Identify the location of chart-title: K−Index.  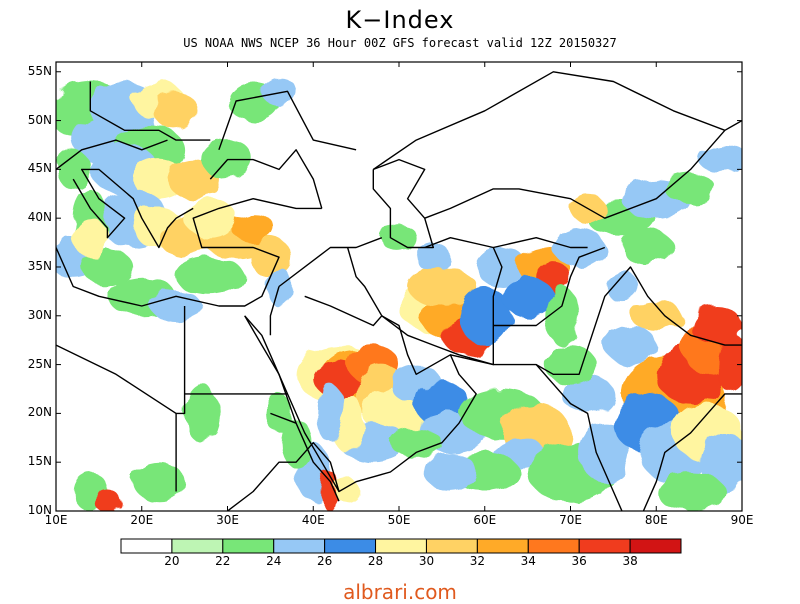
(400, 20).